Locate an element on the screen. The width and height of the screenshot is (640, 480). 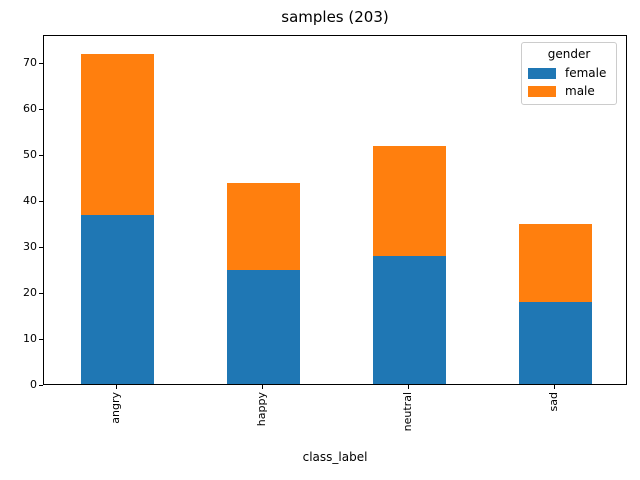
legend: gender female male is located at coordinates (569, 73).